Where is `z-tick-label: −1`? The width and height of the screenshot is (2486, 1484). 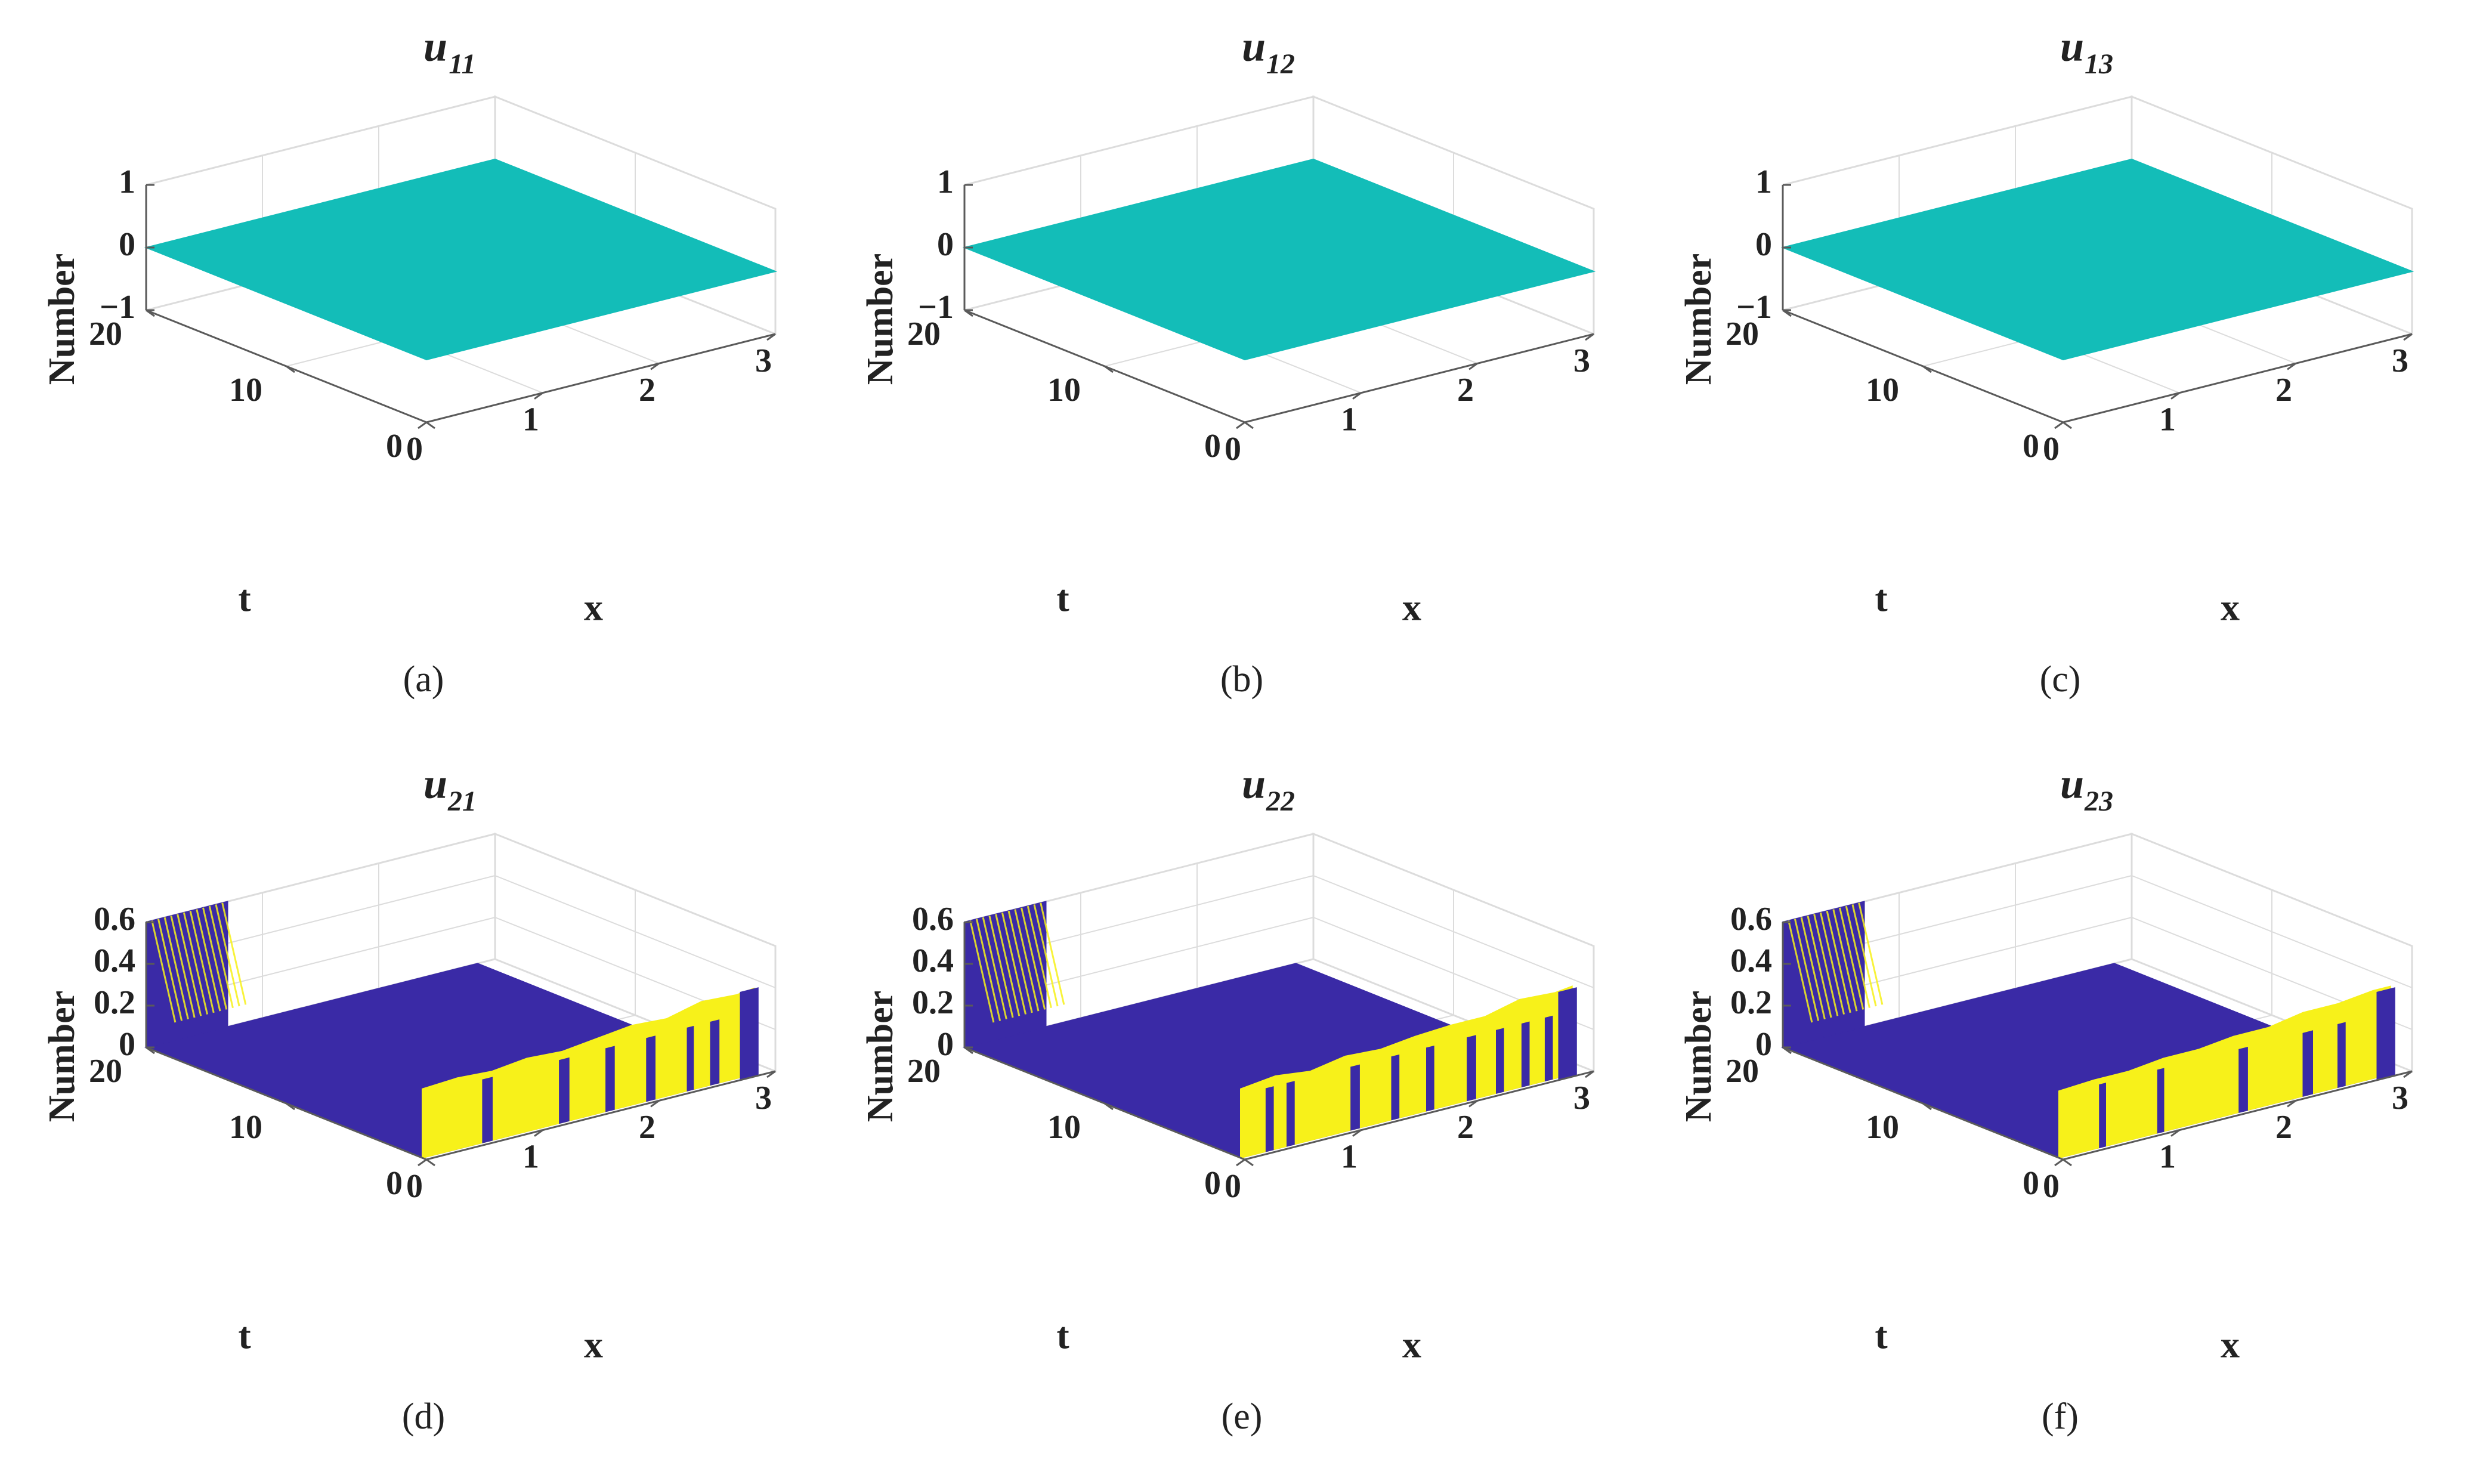 z-tick-label: −1 is located at coordinates (936, 307).